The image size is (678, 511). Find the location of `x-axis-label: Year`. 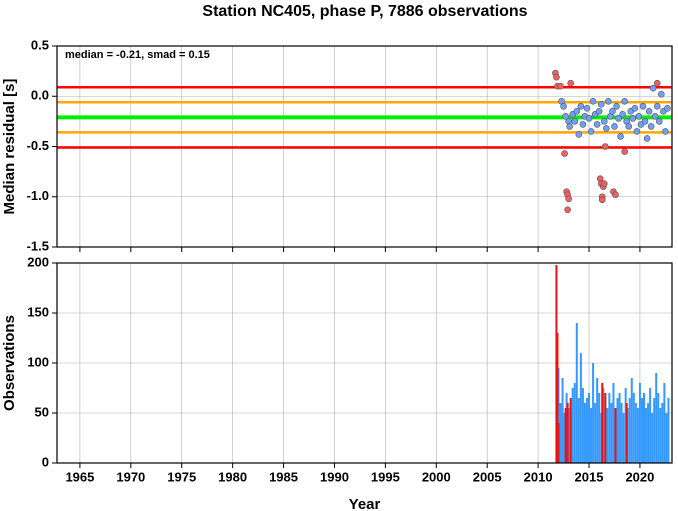

x-axis-label: Year is located at coordinates (365, 503).